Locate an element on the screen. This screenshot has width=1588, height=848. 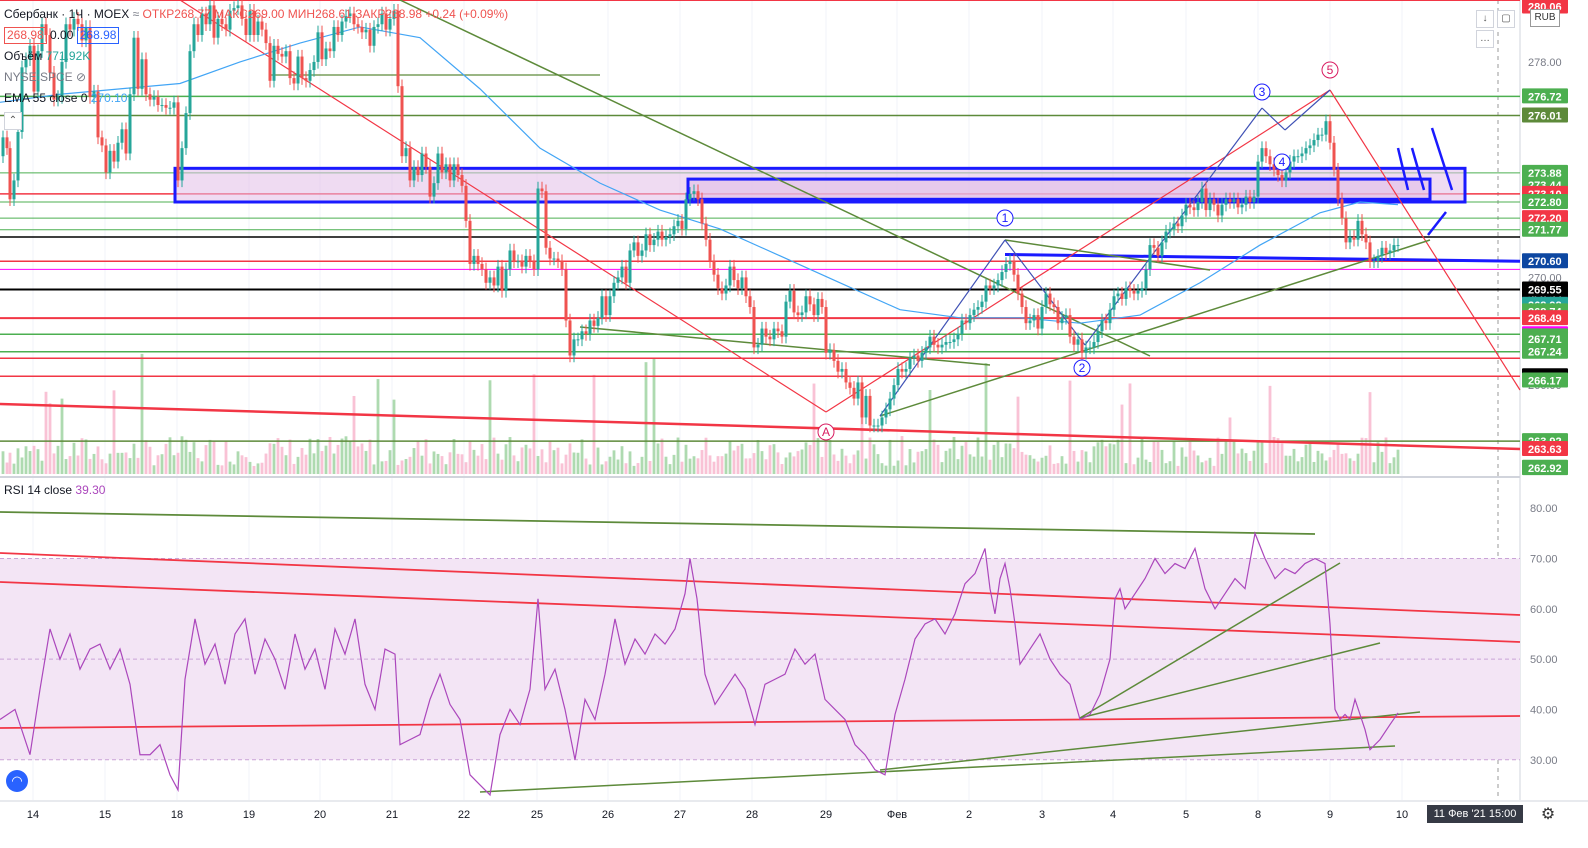
maximize-icon: ▢ is located at coordinates (1506, 19).